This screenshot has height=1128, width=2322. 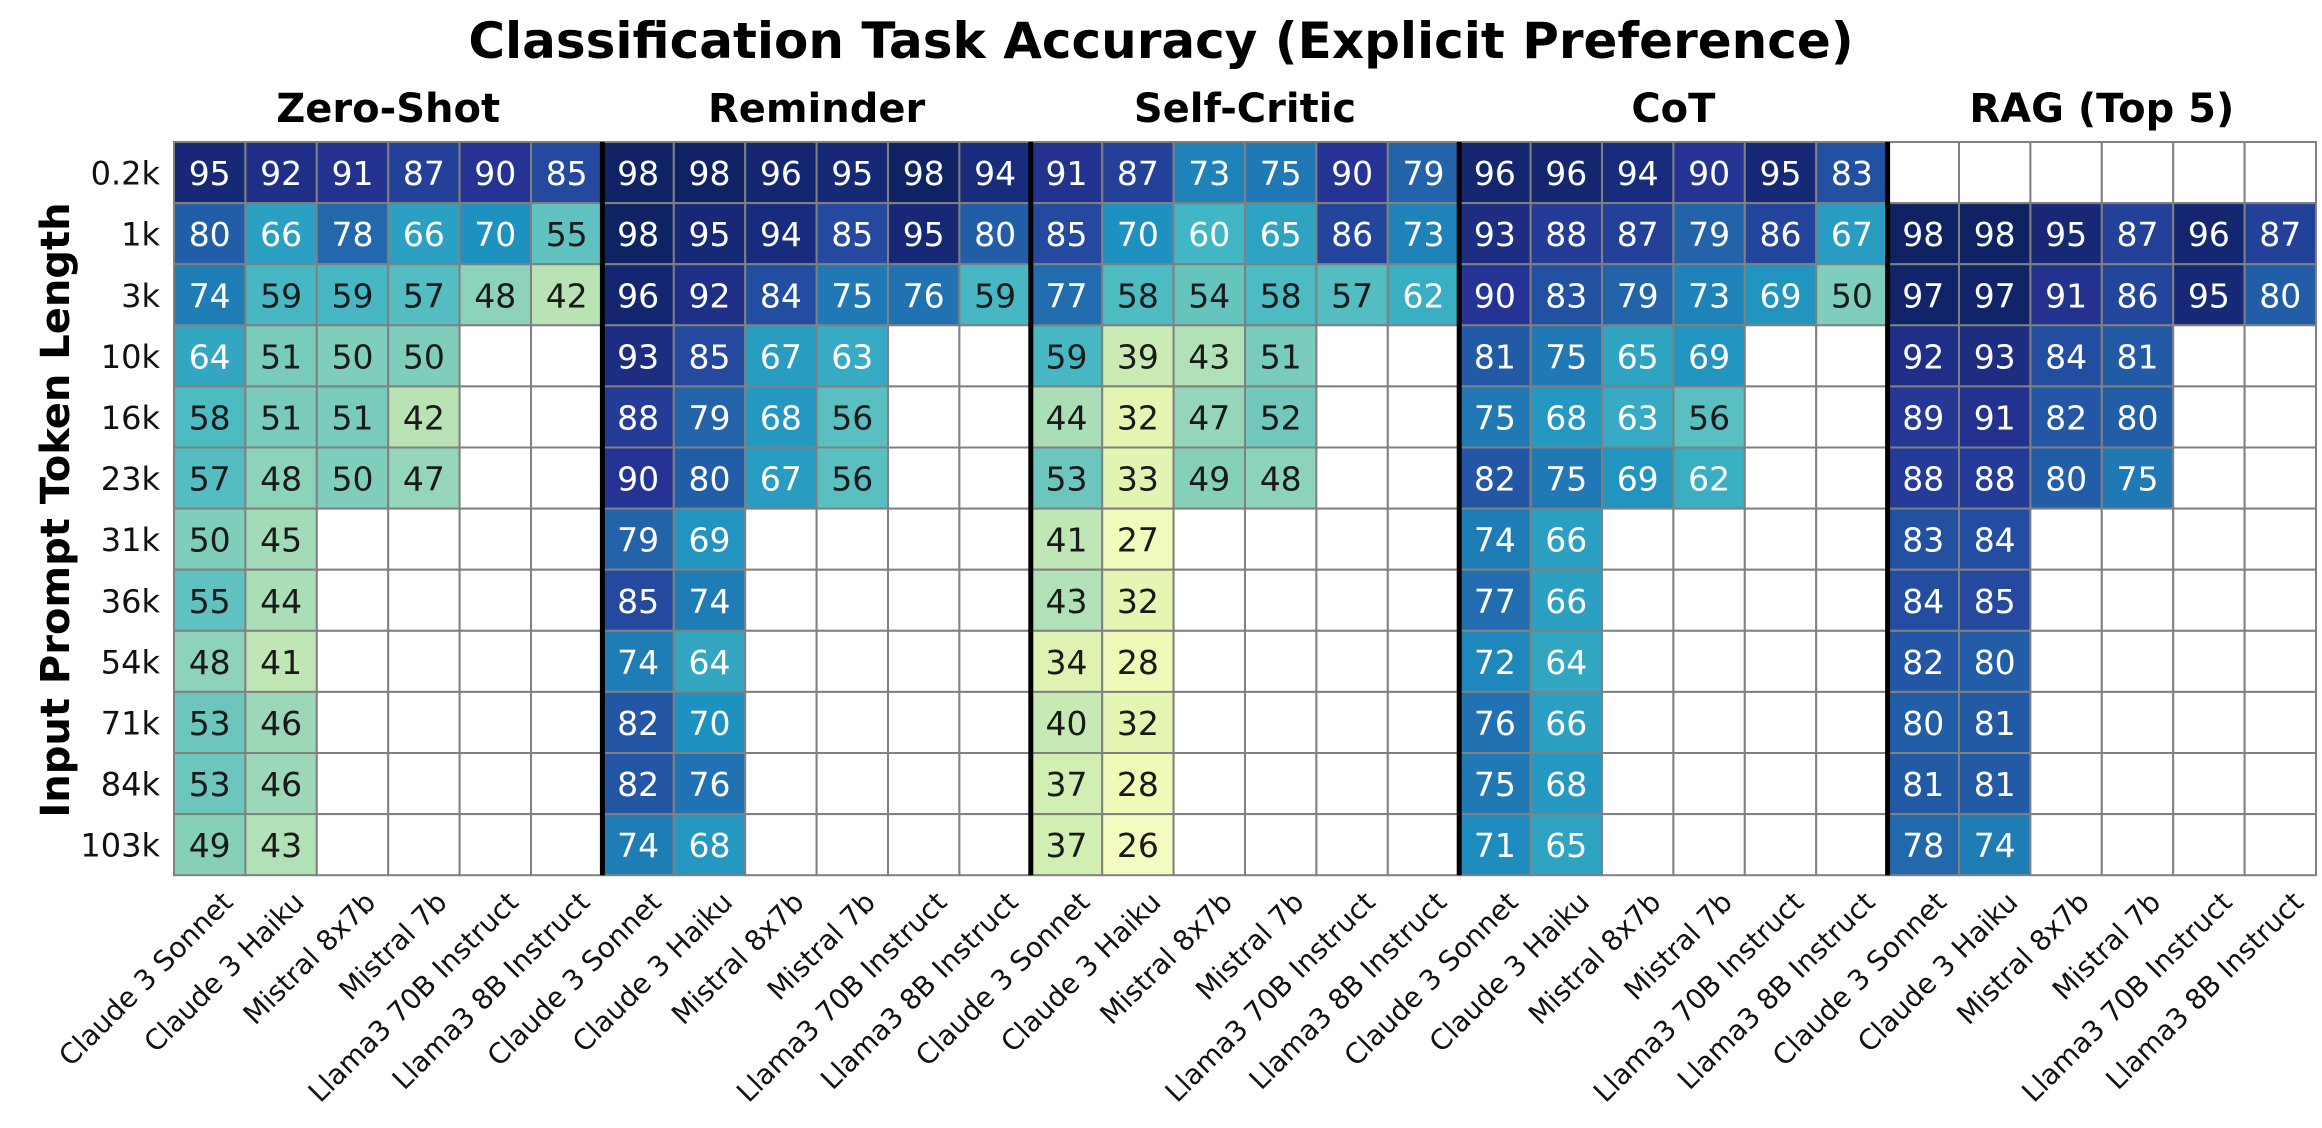 I want to click on cell-value-label: 65, so click(x=1566, y=845).